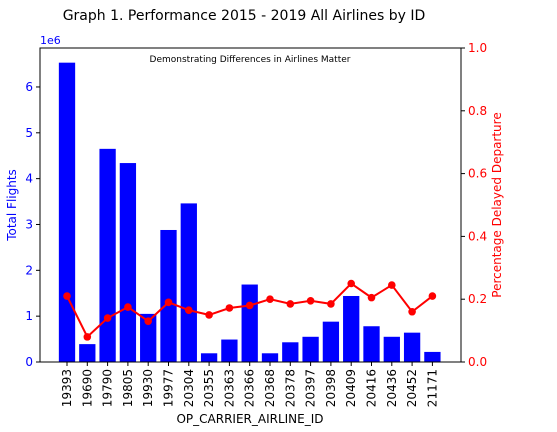 Image resolution: width=557 pixels, height=432 pixels. What do you see at coordinates (29, 362) in the screenshot?
I see `left-tick-label: 0` at bounding box center [29, 362].